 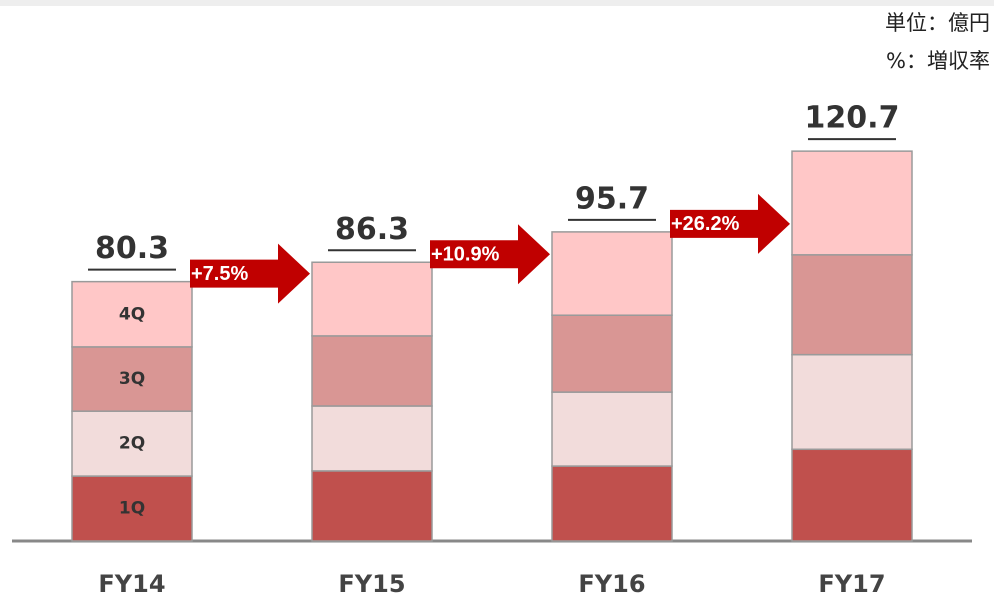 What do you see at coordinates (938, 61) in the screenshot?
I see `unit-note: %：増収率` at bounding box center [938, 61].